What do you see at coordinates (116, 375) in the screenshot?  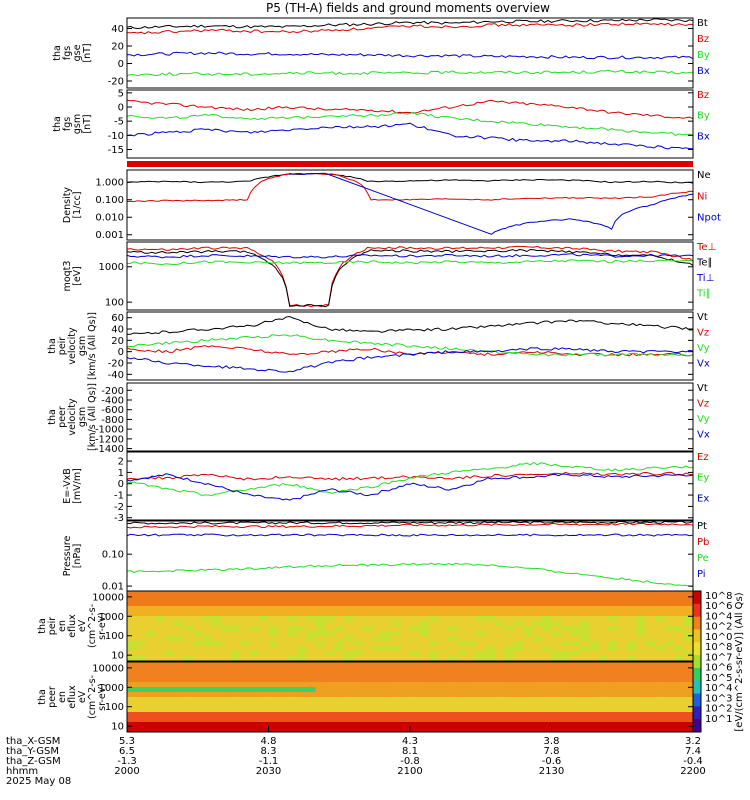 I see `y-tick-label: -40` at bounding box center [116, 375].